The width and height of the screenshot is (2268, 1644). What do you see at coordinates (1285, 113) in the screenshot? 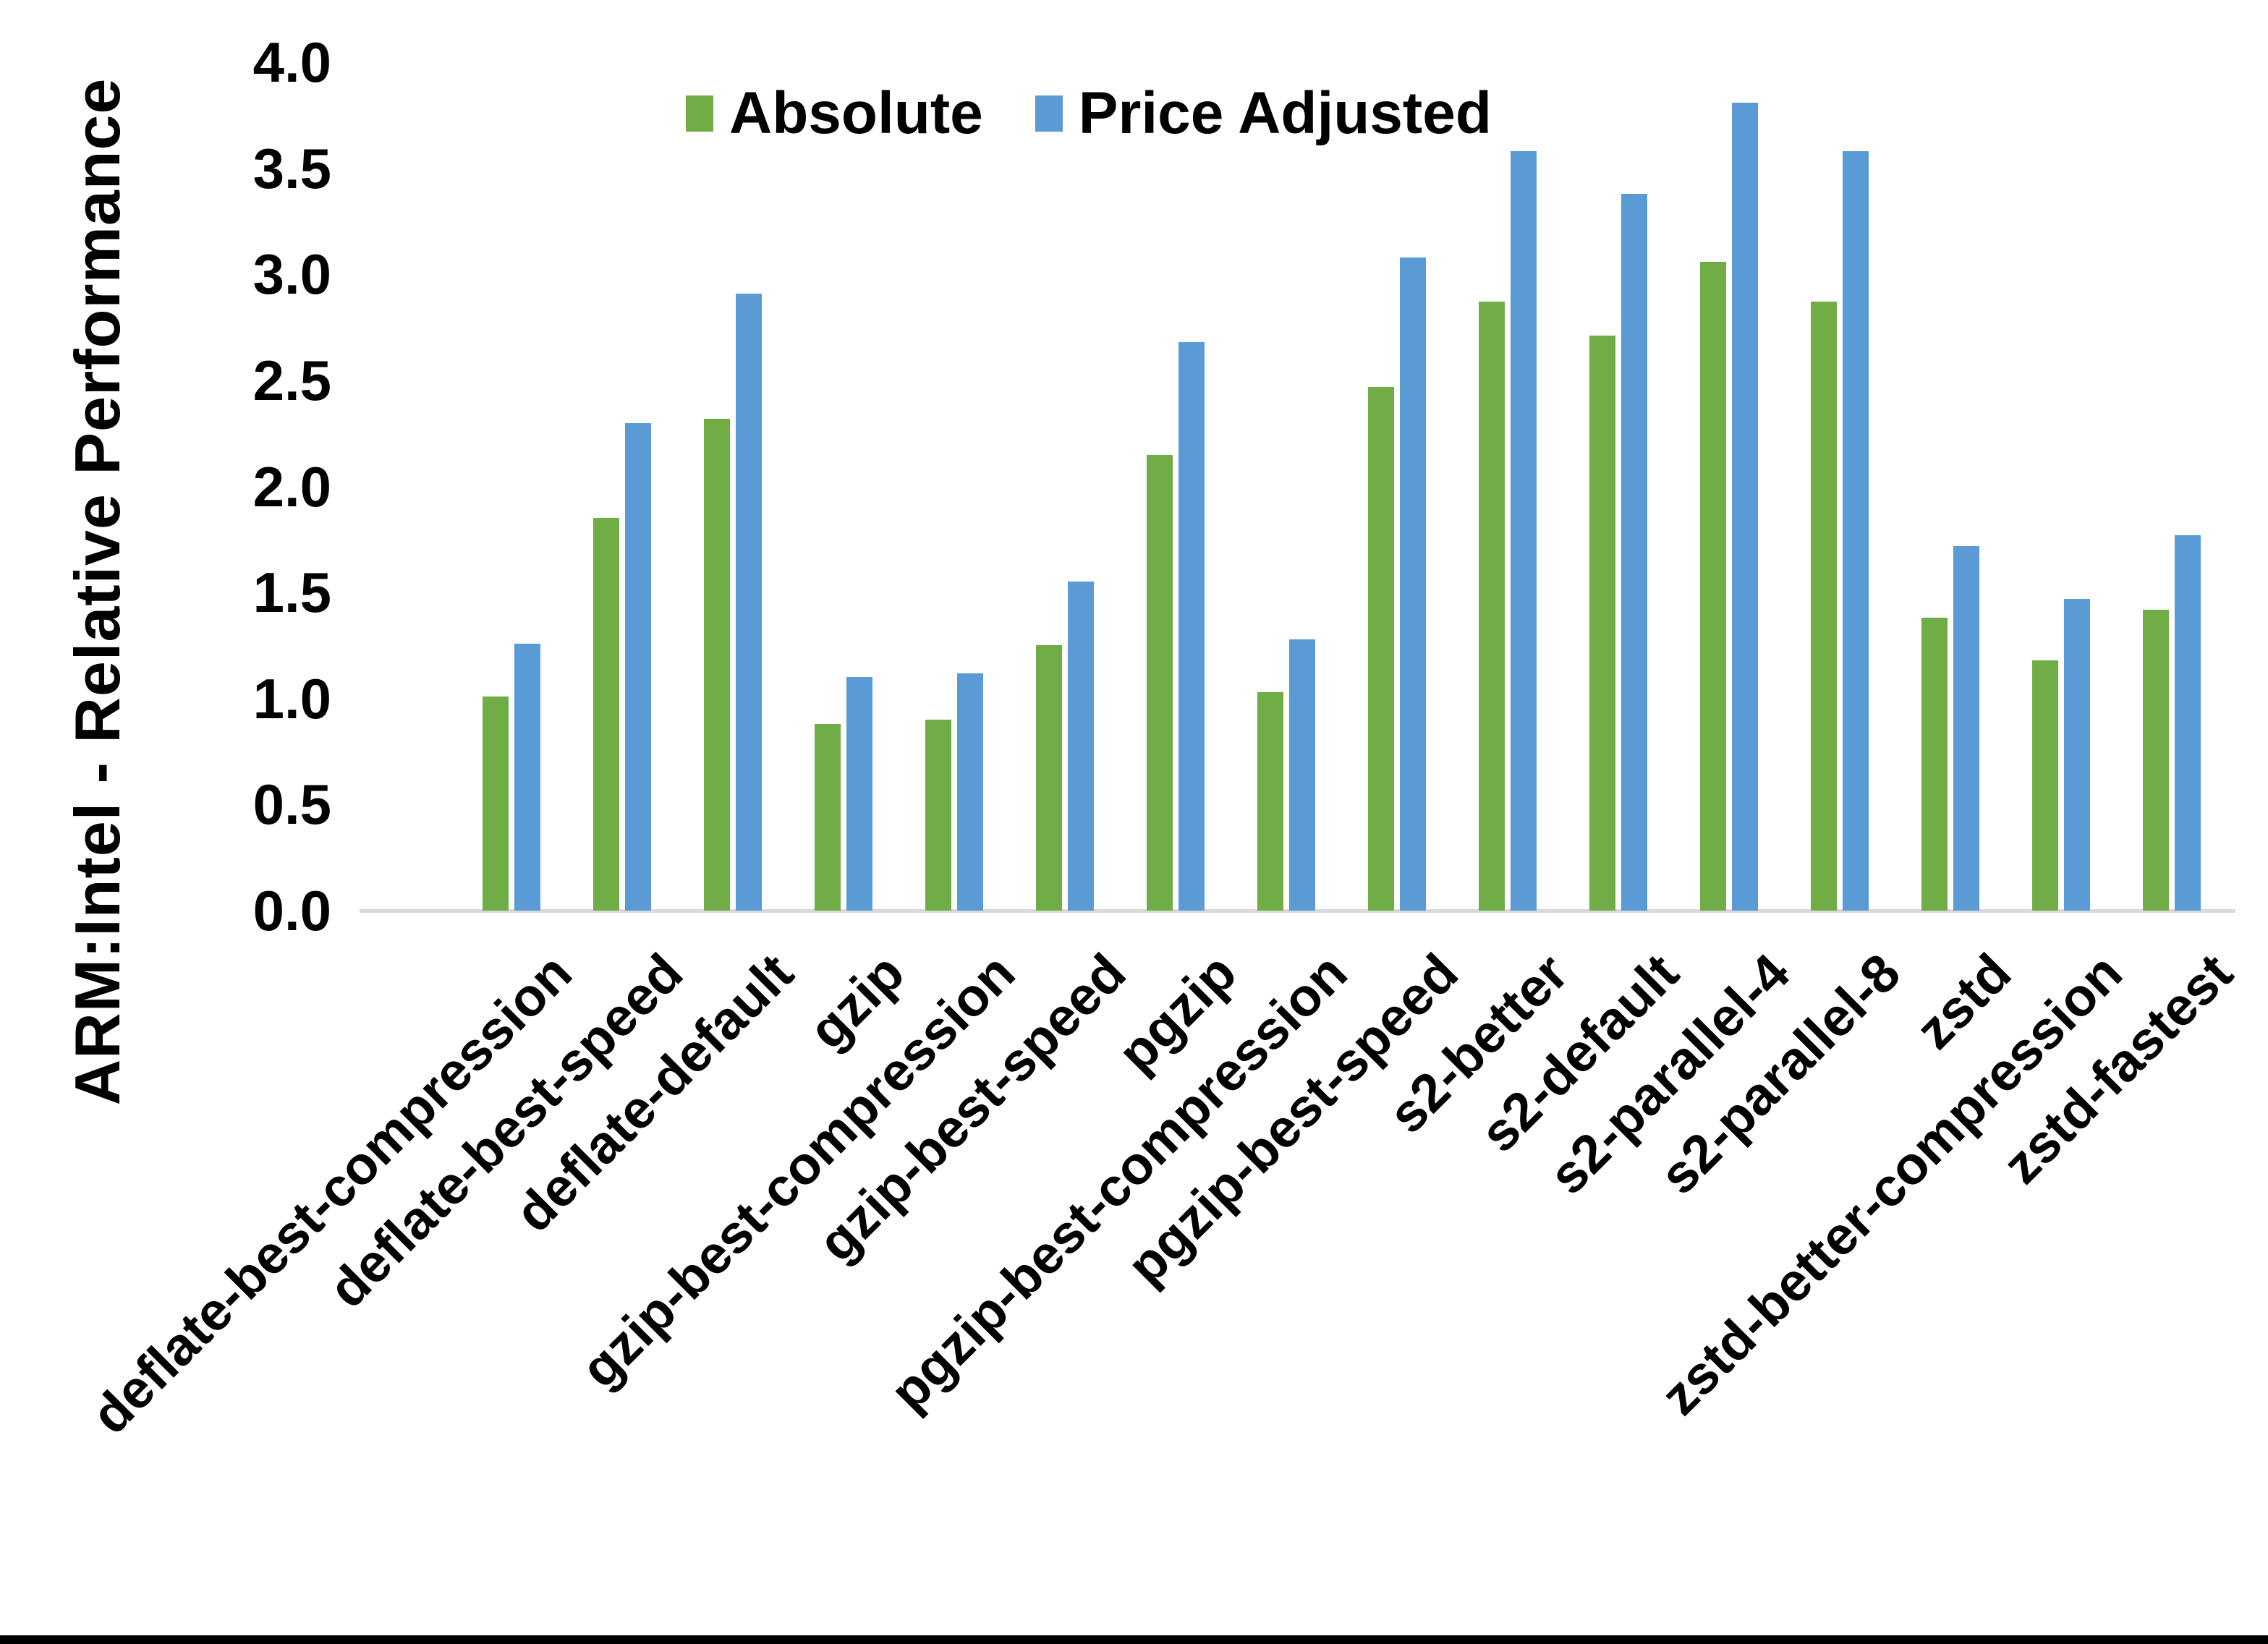
I see `legend-label-price-adjusted: Price Adjusted` at bounding box center [1285, 113].